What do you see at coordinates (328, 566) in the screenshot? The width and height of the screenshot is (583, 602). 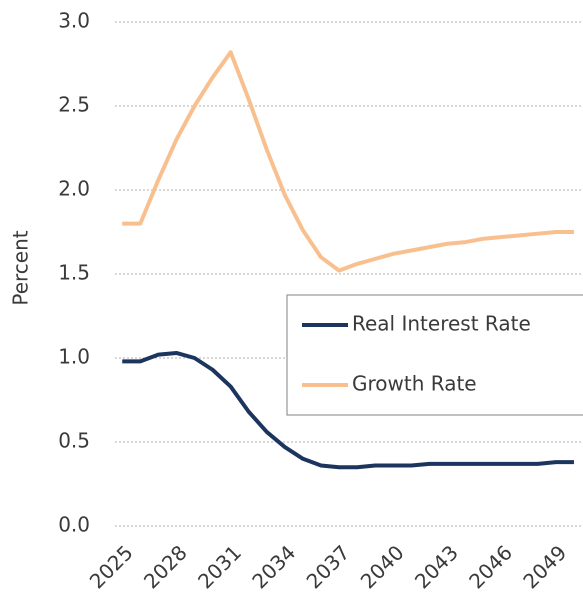 I see `x-tick-label: 2037` at bounding box center [328, 566].